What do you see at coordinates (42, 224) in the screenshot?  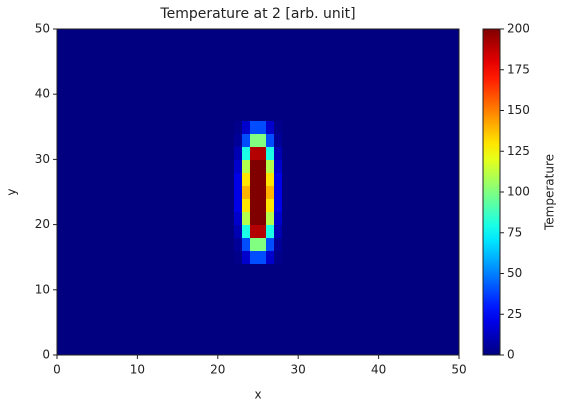 I see `y-tick-label: 20` at bounding box center [42, 224].